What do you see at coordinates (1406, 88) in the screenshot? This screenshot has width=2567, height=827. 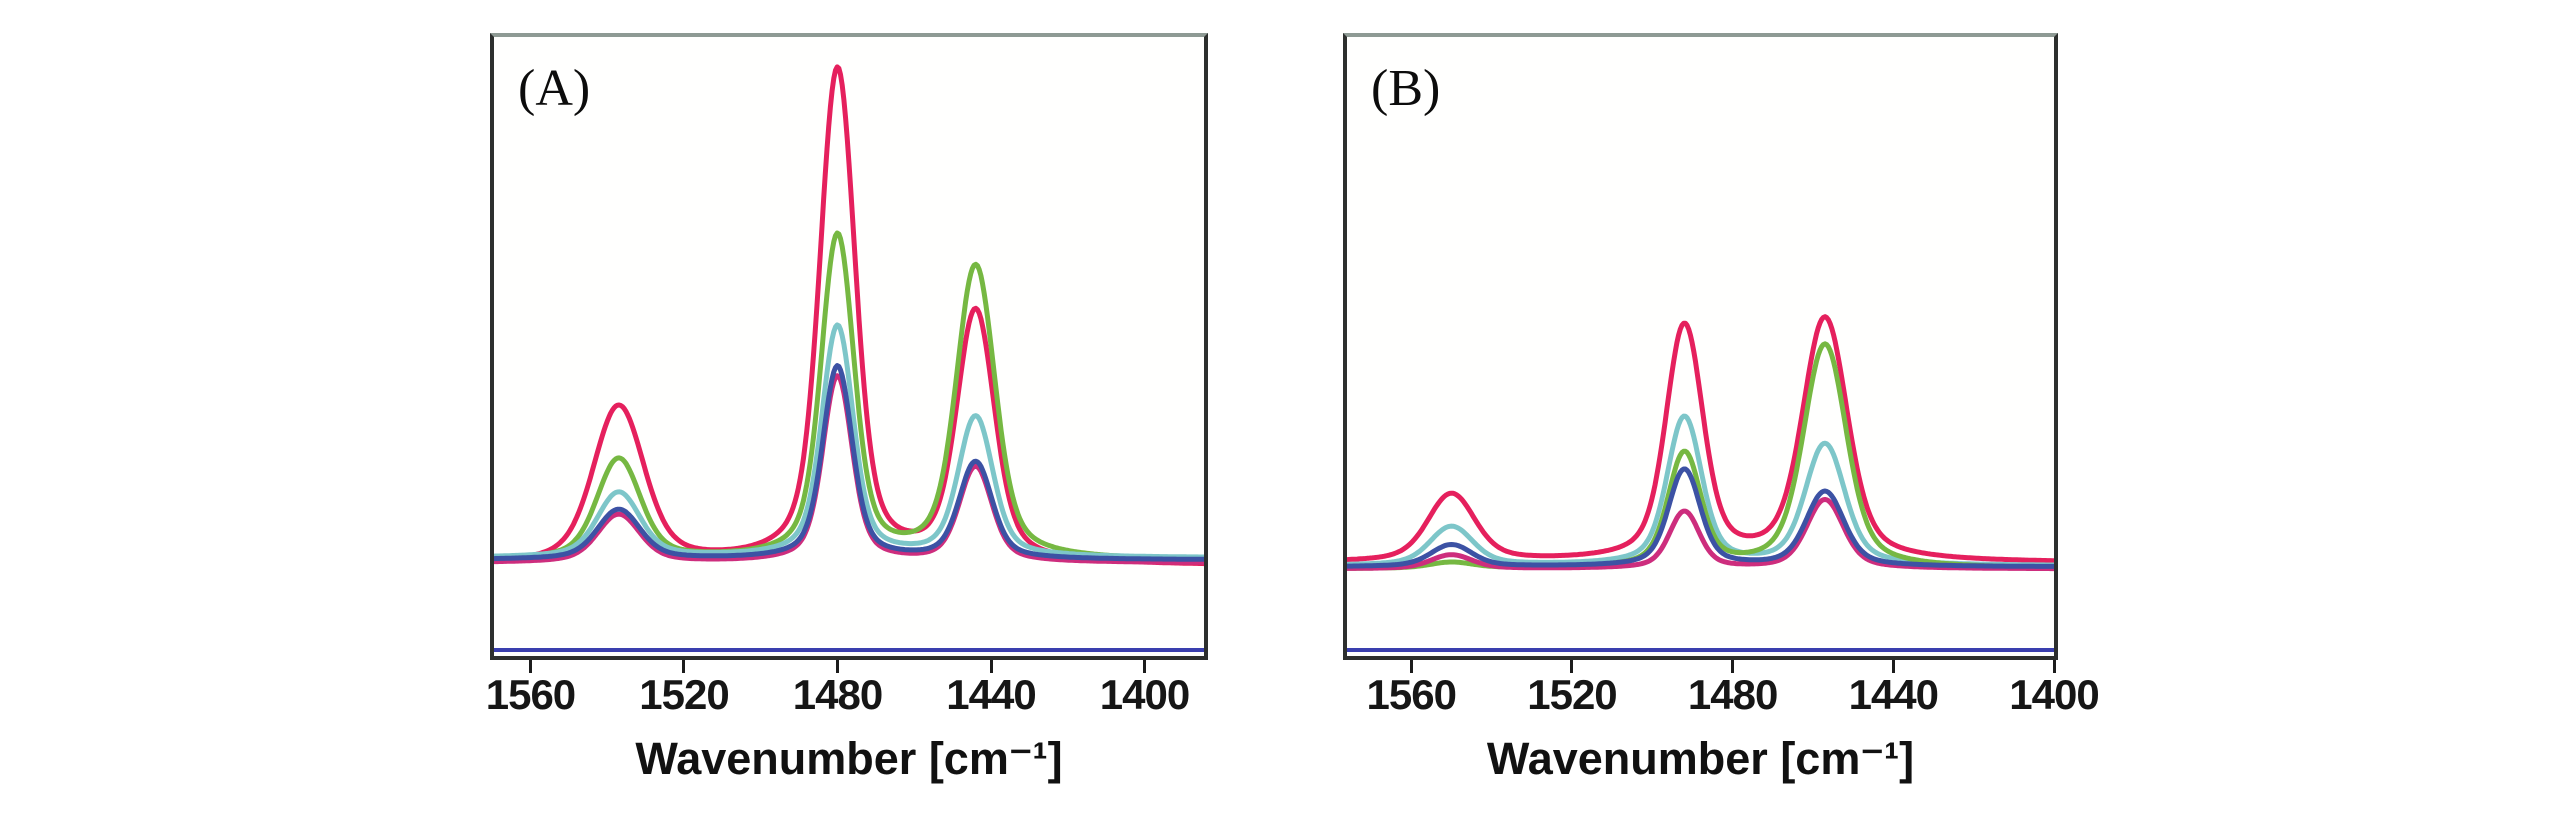 I see `panel-label: (B)` at bounding box center [1406, 88].